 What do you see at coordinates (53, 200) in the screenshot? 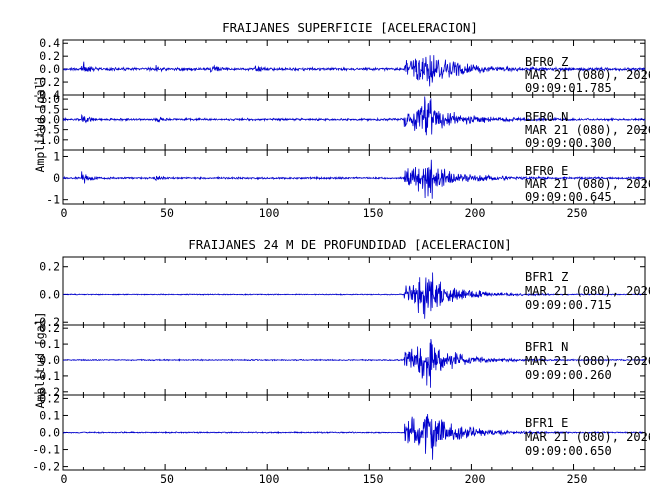
I see `y-tick-label: -1` at bounding box center [53, 200].